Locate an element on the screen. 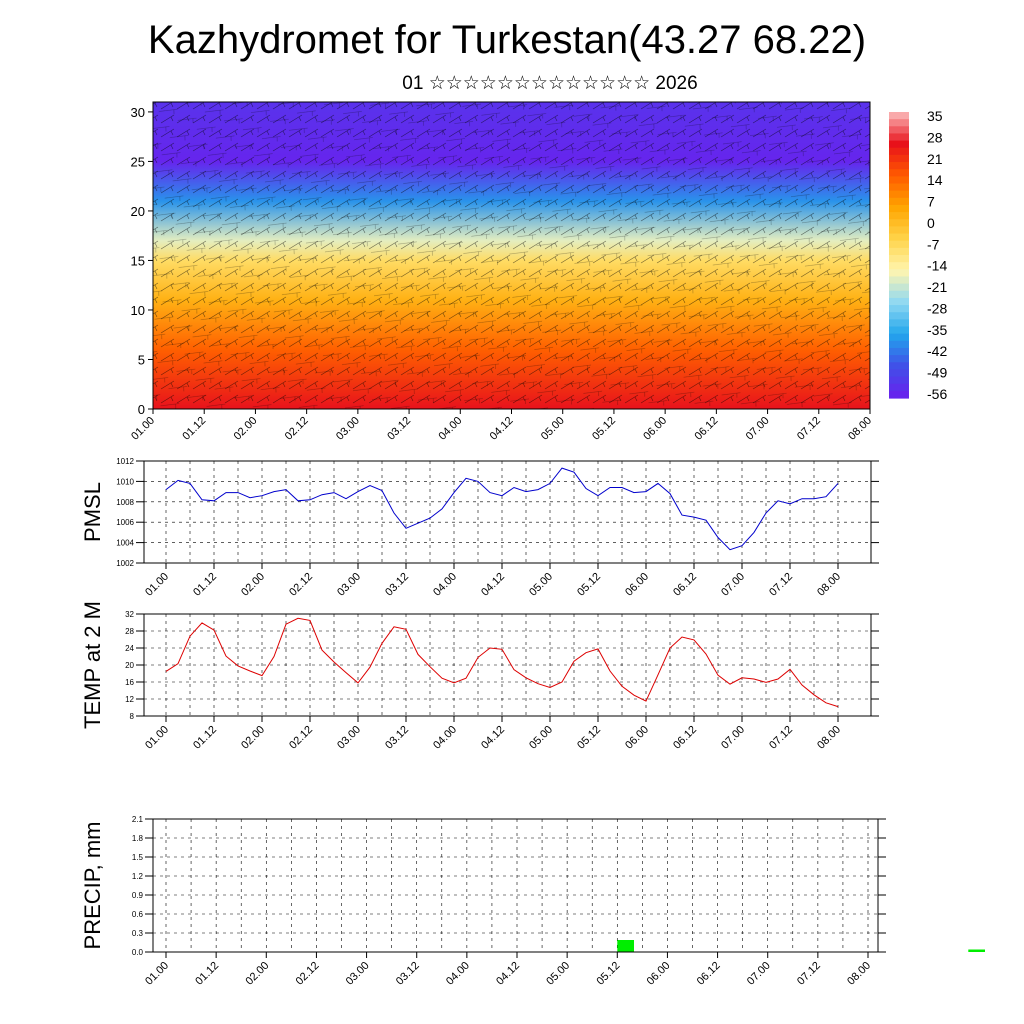  pmsl-x-tick-label: 02.00 is located at coordinates (253, 585).